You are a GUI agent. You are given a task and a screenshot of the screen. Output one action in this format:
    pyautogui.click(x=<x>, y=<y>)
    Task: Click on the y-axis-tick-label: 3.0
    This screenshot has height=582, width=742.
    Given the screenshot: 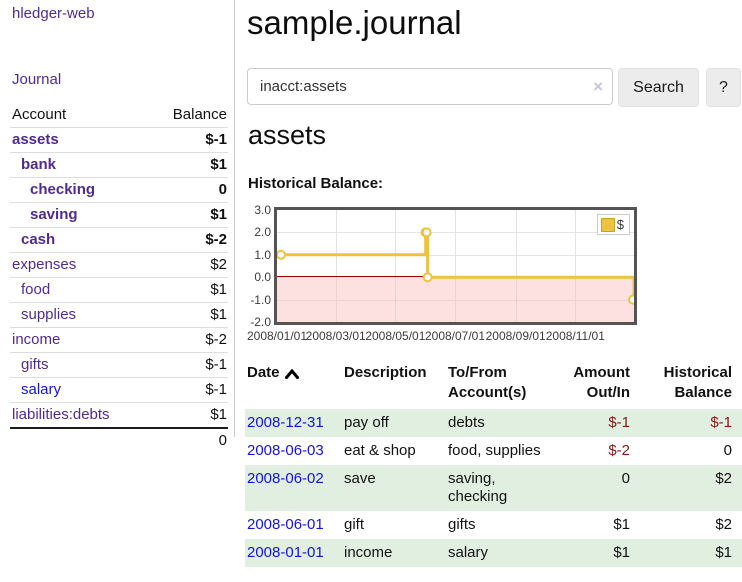 What is the action you would take?
    pyautogui.click(x=262, y=210)
    